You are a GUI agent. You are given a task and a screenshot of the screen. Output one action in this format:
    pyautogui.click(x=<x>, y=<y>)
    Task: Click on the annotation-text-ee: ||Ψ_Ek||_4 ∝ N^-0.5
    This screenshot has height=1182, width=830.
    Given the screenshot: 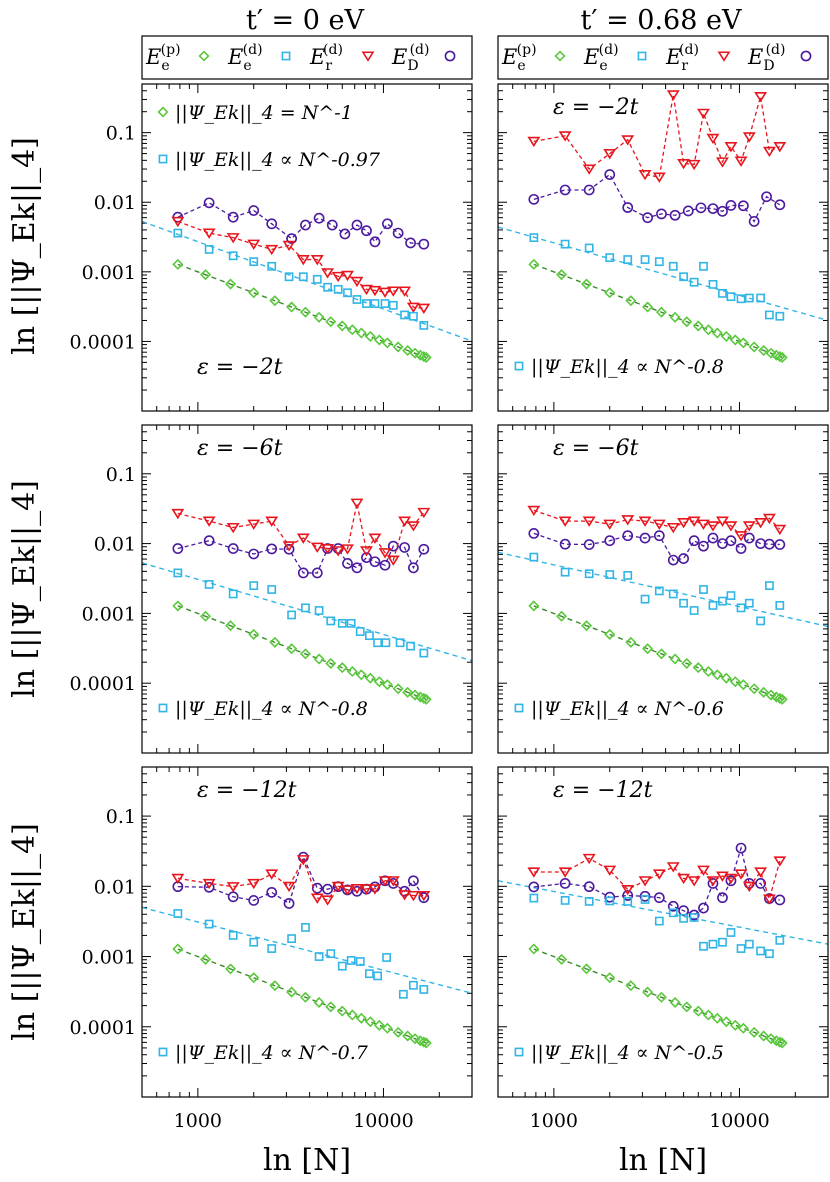 What is the action you would take?
    pyautogui.click(x=627, y=1053)
    